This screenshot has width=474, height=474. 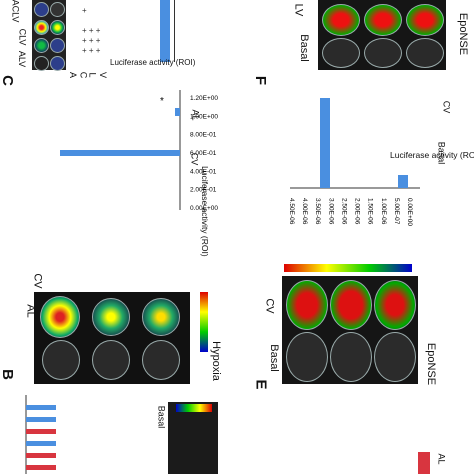 I want to click on chart-a, so click(x=40, y=434).